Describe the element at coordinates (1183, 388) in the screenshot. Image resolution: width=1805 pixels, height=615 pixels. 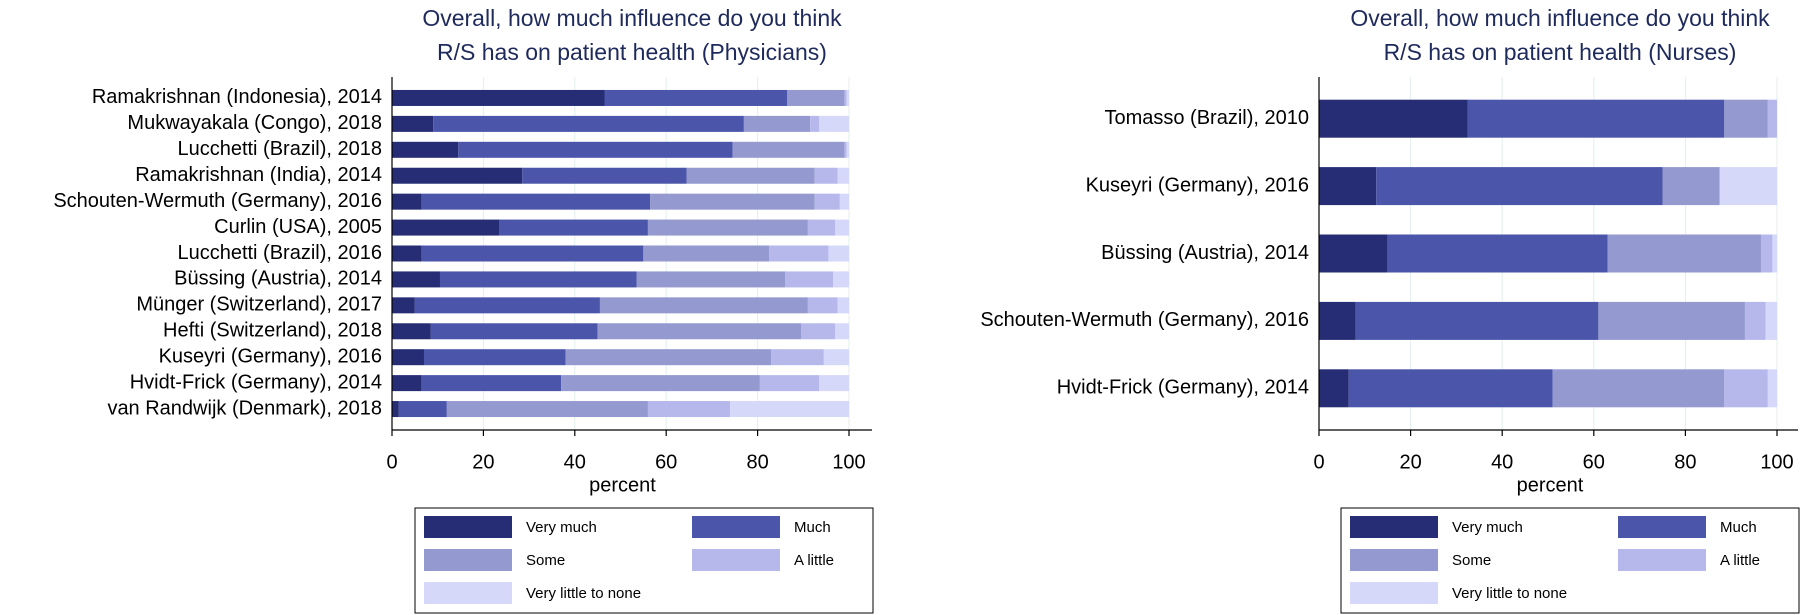
I see `category-label: Hvidt-Frick (Germany), 2014` at that location.